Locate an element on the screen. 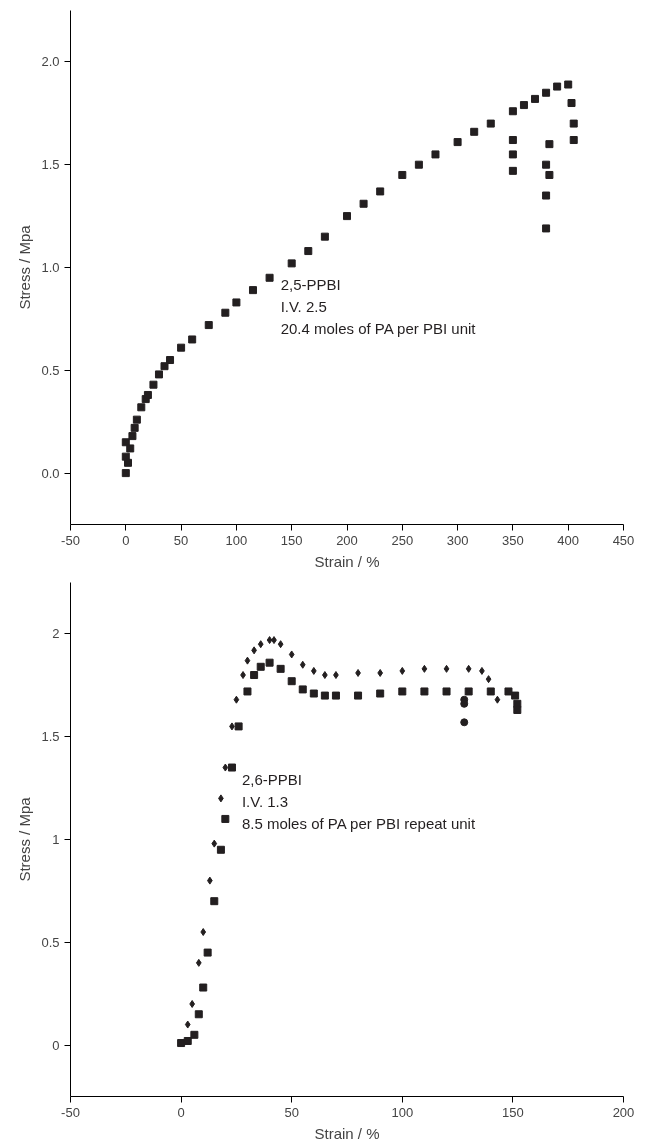 Image resolution: width=663 pixels, height=1145 pixels. annotation: 2,6-PPBI is located at coordinates (271, 780).